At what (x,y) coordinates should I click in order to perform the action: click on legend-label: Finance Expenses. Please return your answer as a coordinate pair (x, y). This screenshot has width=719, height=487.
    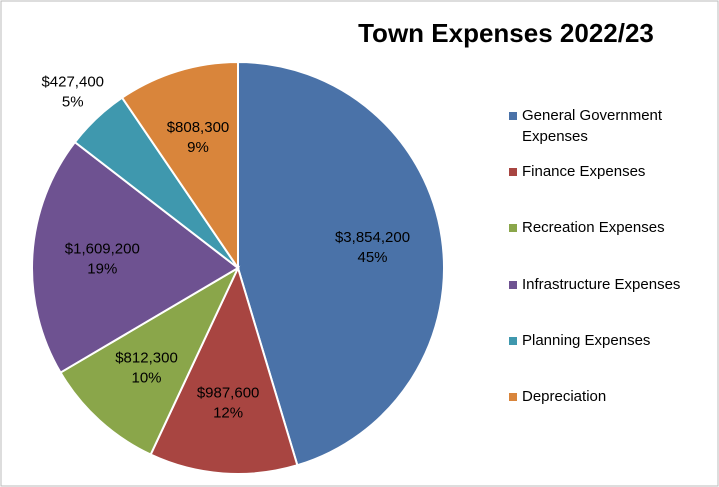
    Looking at the image, I should click on (584, 171).